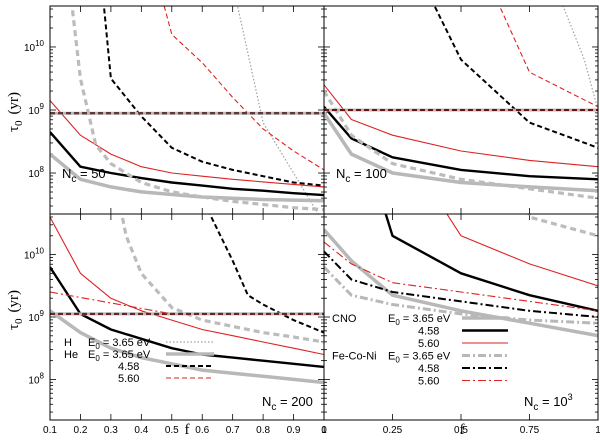 This screenshot has width=600, height=440. I want to click on panel-annotation: Nc = 103, so click(548, 402).